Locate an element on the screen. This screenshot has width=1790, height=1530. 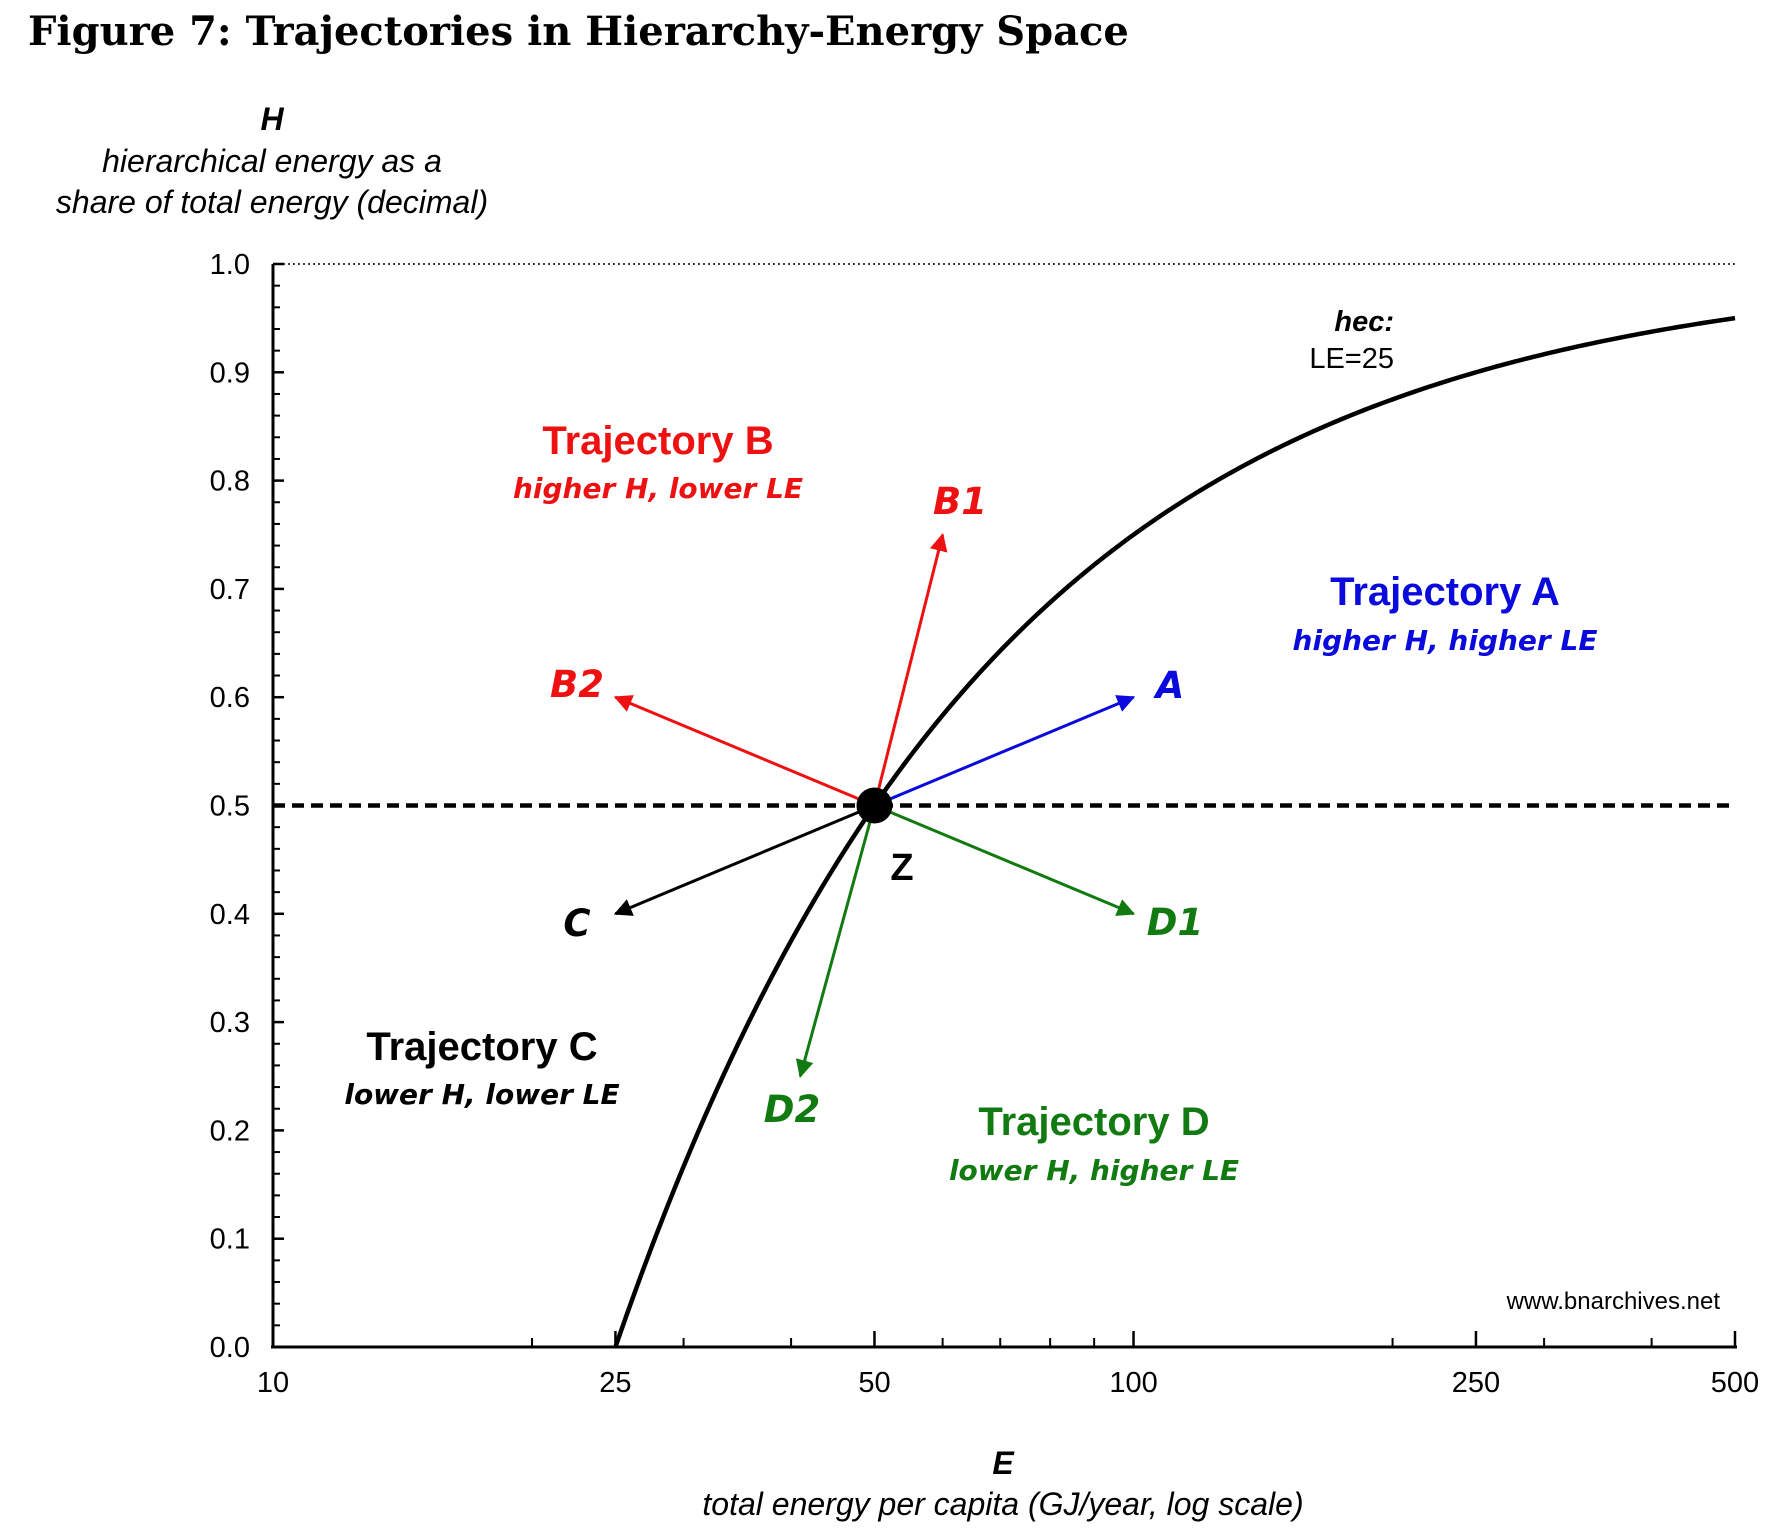
y-ticks: 0.0 0.1 0.2 0.3 0.4 0.5 0.6 0.7 0.8 0.9 1.0 is located at coordinates (247, 806).